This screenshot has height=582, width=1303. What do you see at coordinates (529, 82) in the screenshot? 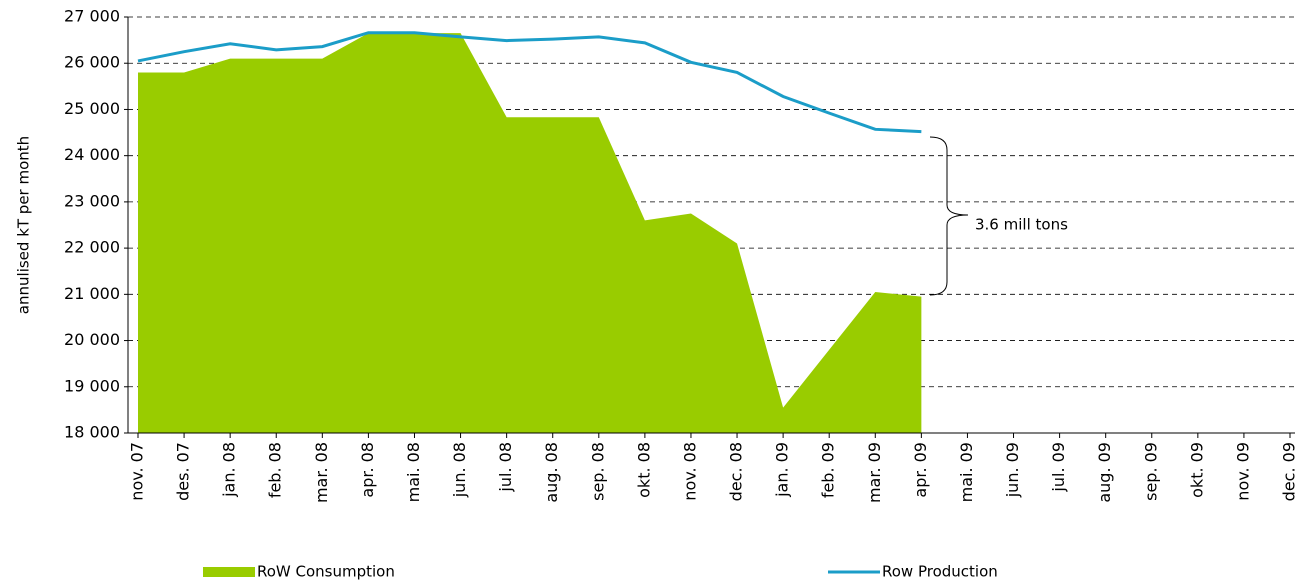
I see `line` at bounding box center [529, 82].